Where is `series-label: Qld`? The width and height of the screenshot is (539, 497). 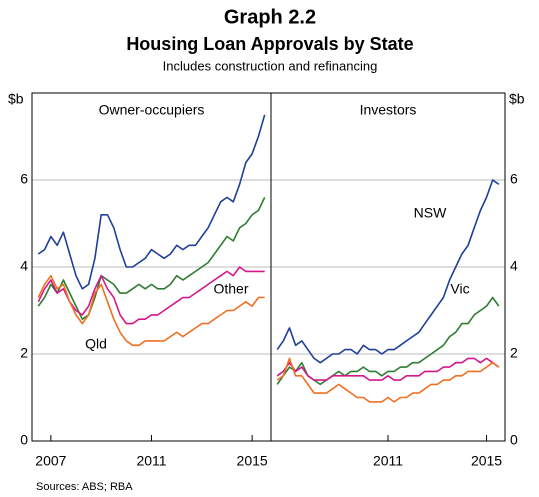 series-label: Qld is located at coordinates (96, 344).